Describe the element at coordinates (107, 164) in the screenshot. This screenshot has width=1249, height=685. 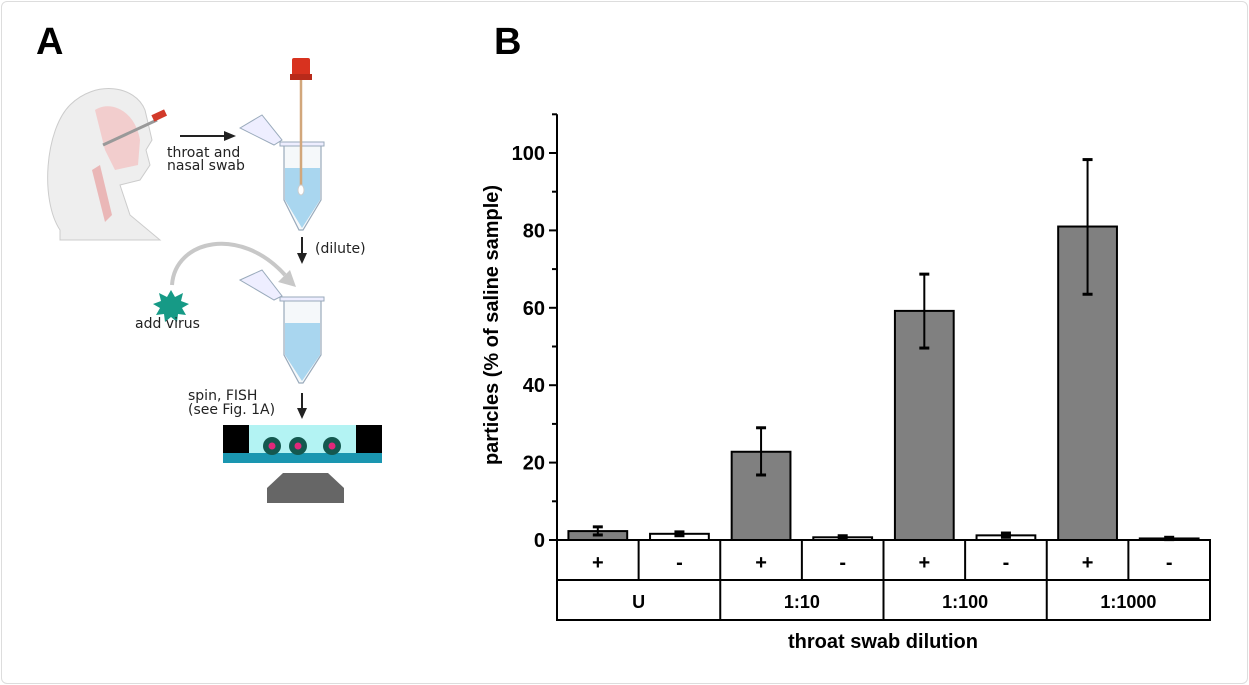
I see `head-illustration` at that location.